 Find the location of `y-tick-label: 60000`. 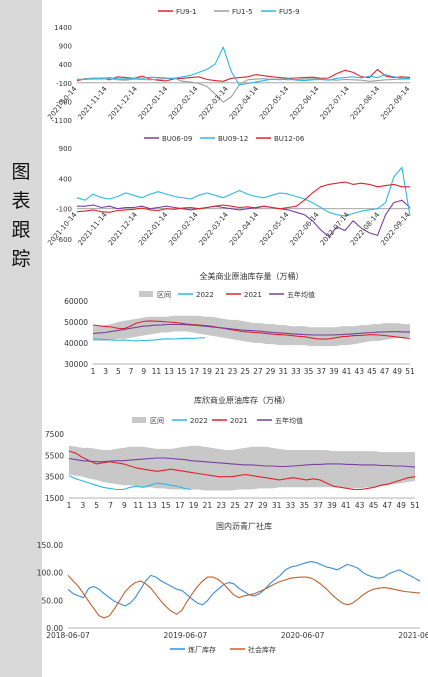

y-tick-label: 60000 is located at coordinates (76, 301).